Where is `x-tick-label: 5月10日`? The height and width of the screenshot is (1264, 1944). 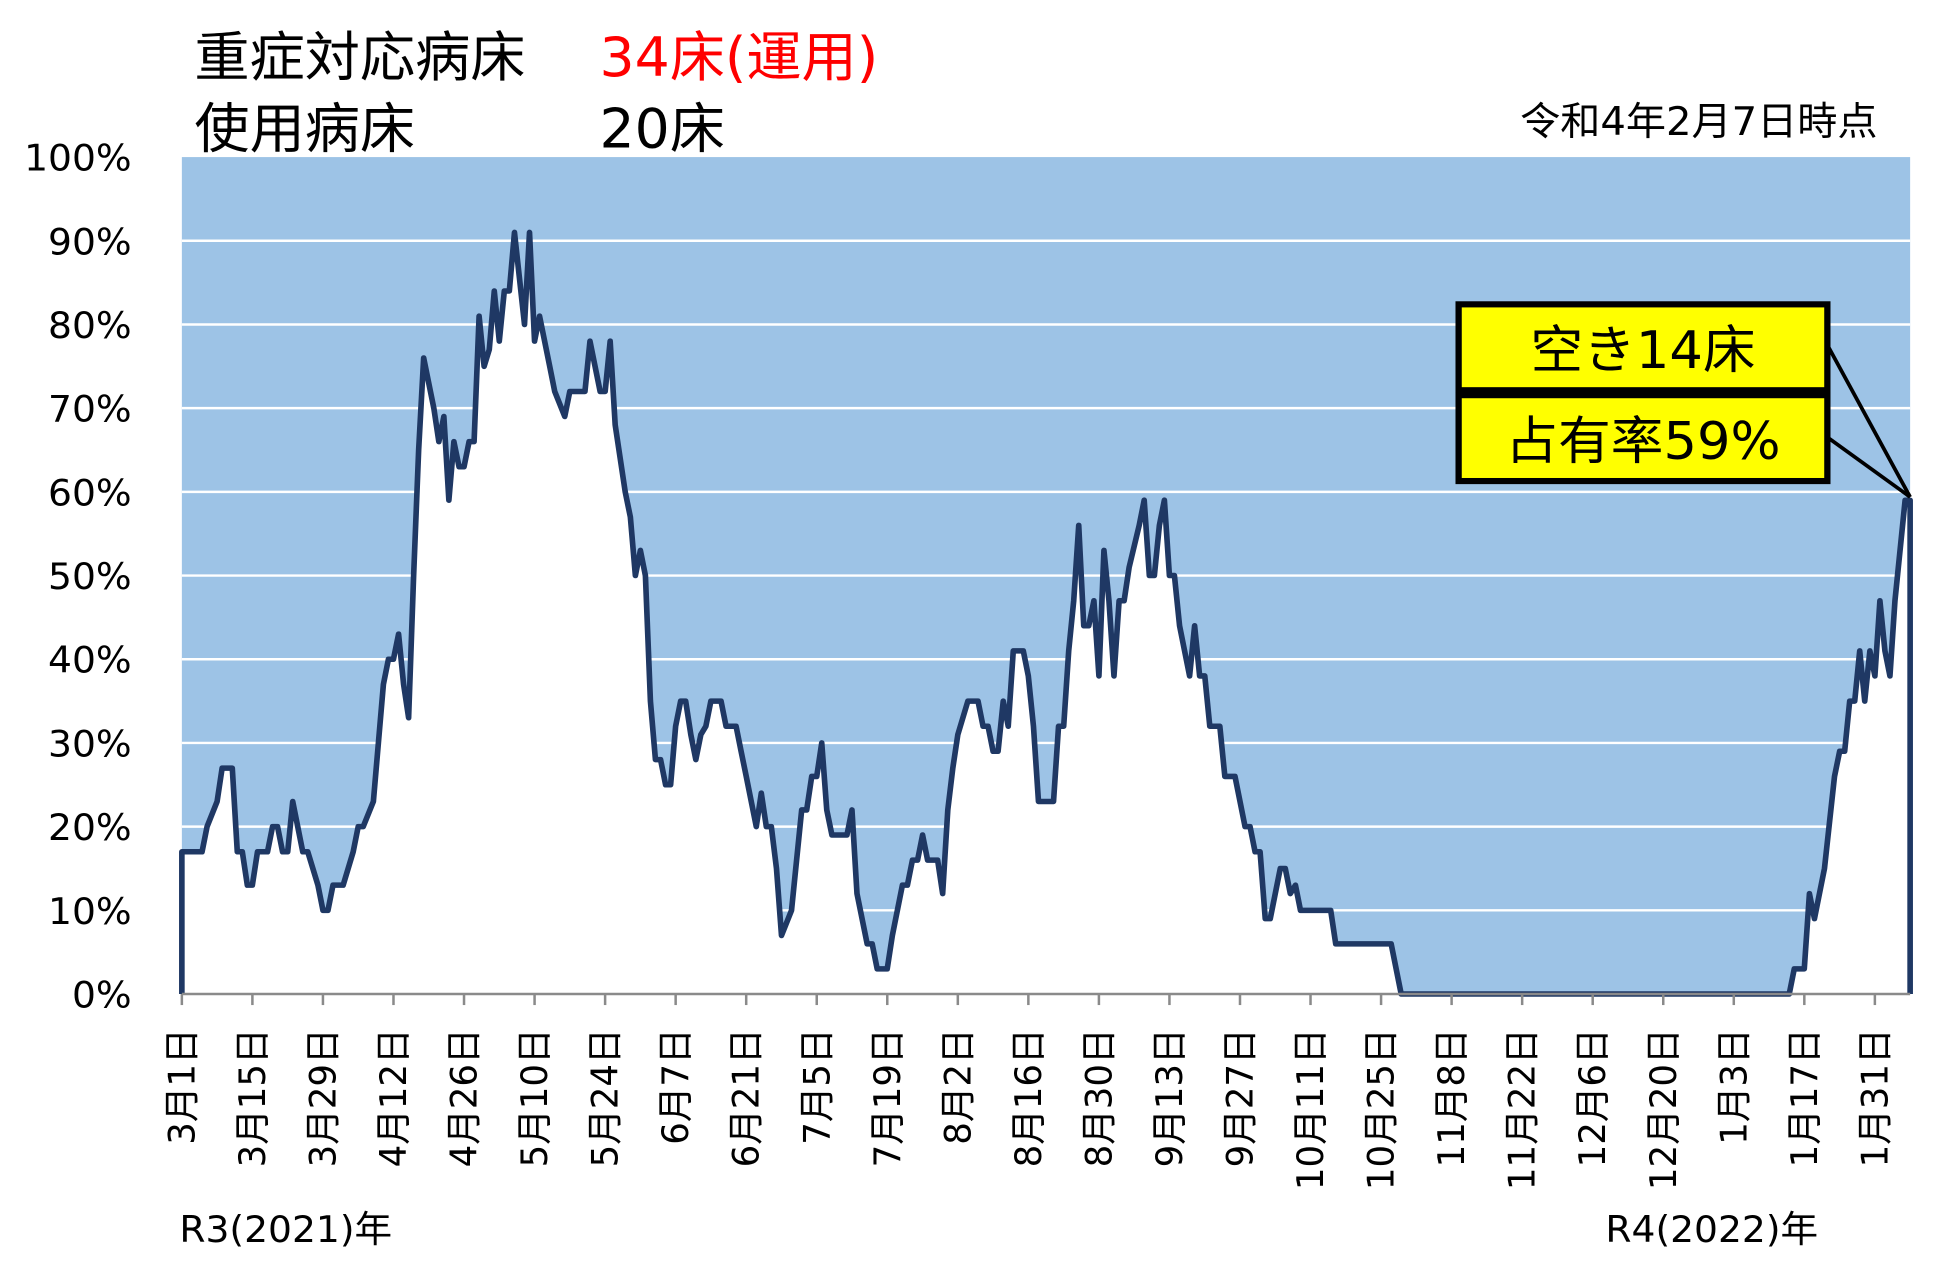
x-tick-label: 5月10日 is located at coordinates (535, 1097).